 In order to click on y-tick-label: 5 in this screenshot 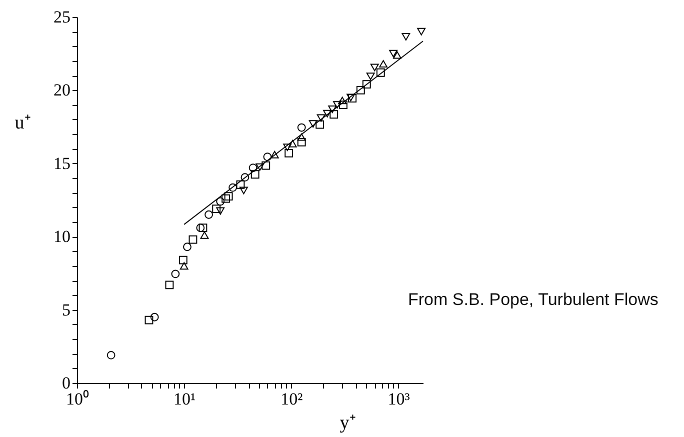, I will do `click(66, 310)`.